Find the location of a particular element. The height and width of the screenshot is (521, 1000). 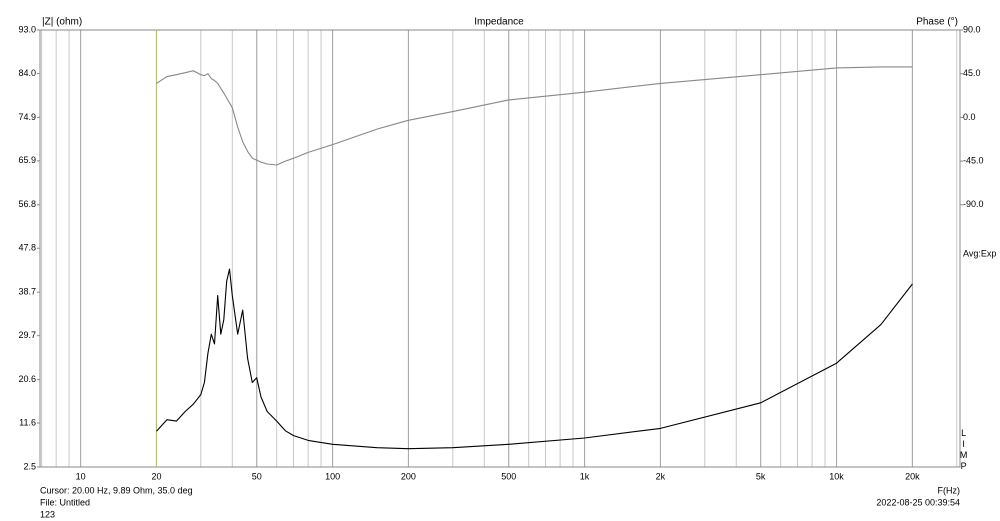

x-tick-label: 5k is located at coordinates (761, 476).